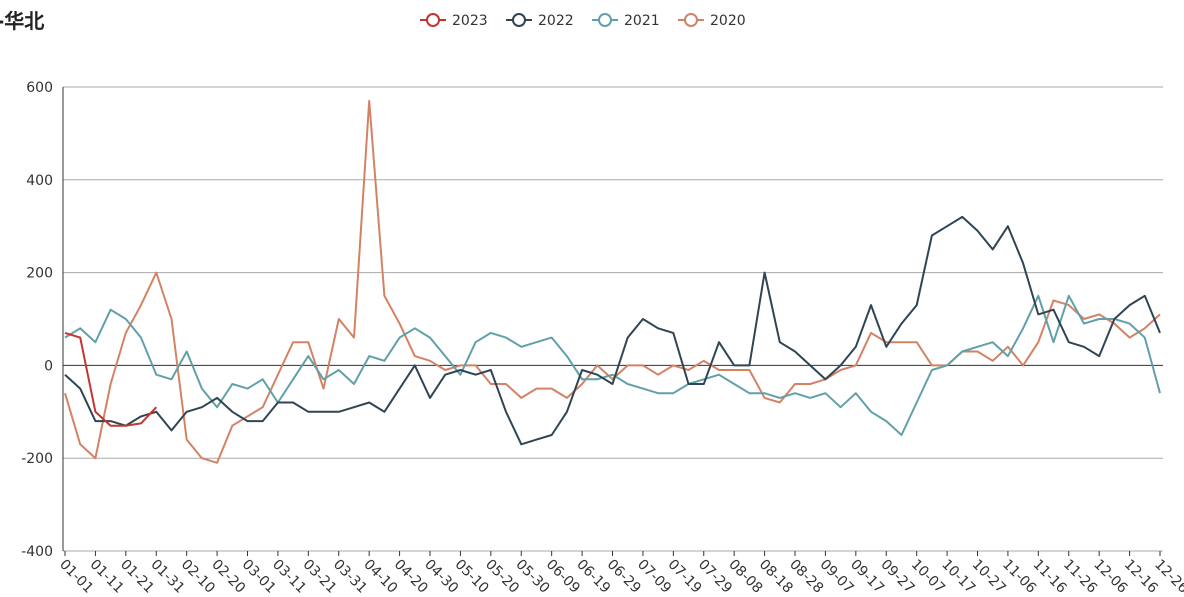 This screenshot has width=1184, height=597. I want to click on x-tick-label: 10-17, so click(958, 577).